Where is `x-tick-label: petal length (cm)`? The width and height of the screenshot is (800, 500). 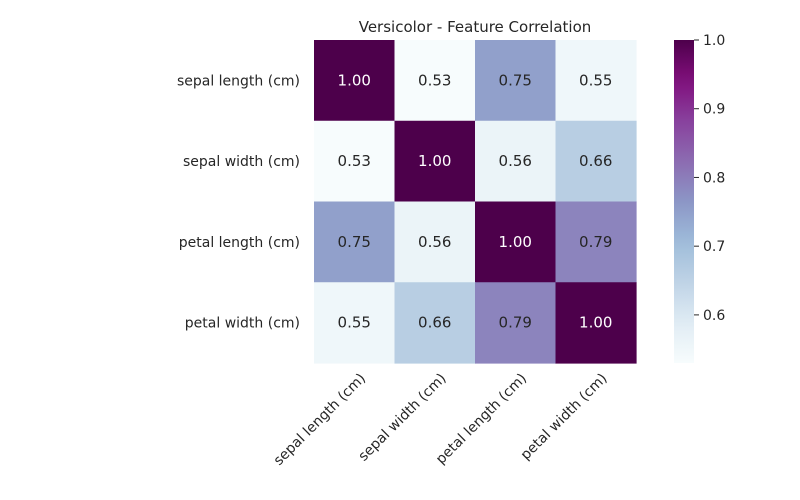
x-tick-label: petal length (cm) is located at coordinates (481, 419).